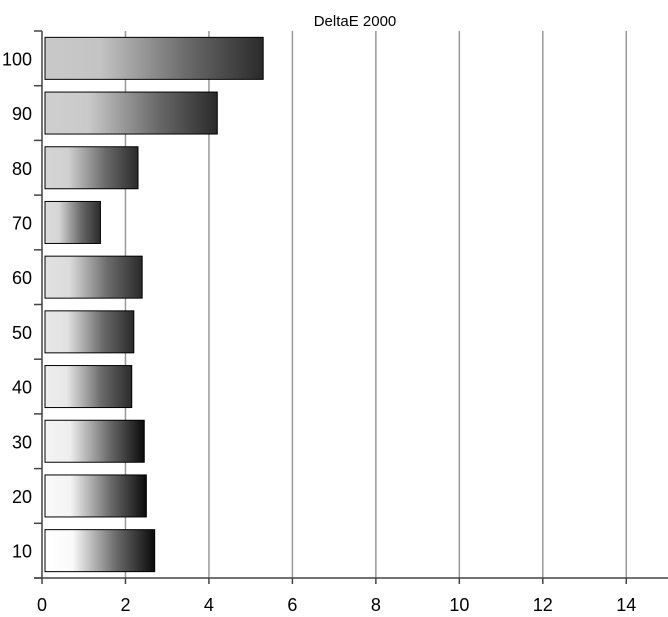  Describe the element at coordinates (376, 605) in the screenshot. I see `x-tick-label-8: 8` at that location.